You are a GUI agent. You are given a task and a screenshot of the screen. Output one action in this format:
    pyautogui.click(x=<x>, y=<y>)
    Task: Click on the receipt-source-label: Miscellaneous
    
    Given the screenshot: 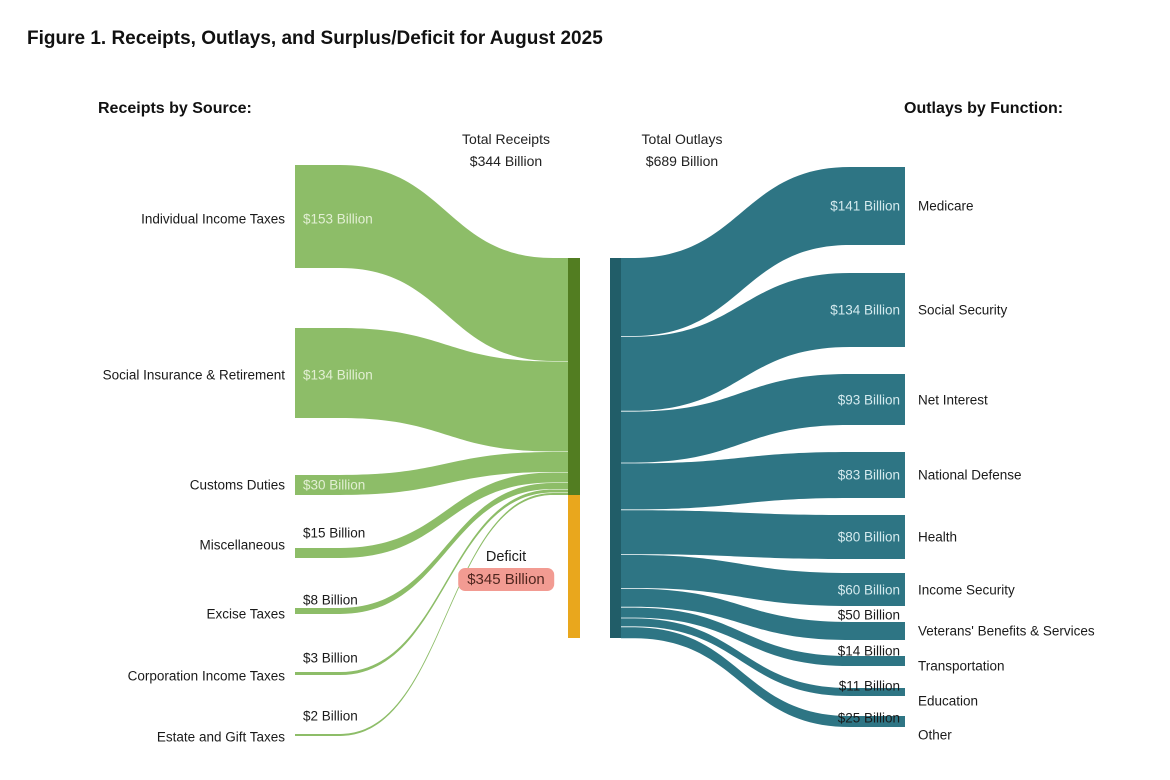 What is the action you would take?
    pyautogui.click(x=242, y=545)
    